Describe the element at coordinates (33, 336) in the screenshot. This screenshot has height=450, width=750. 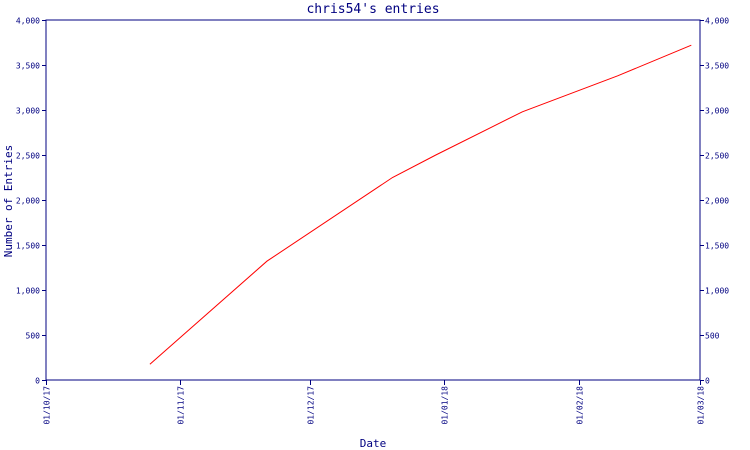
I see `y-tick-label-left: 500` at that location.